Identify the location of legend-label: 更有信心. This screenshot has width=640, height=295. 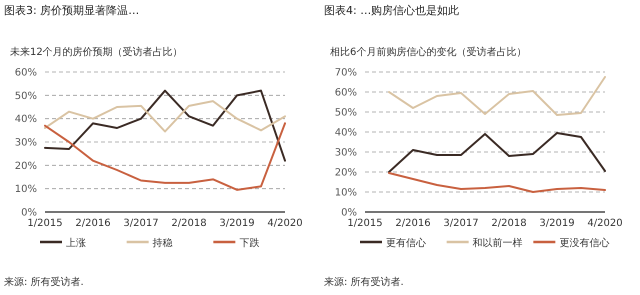
(406, 243).